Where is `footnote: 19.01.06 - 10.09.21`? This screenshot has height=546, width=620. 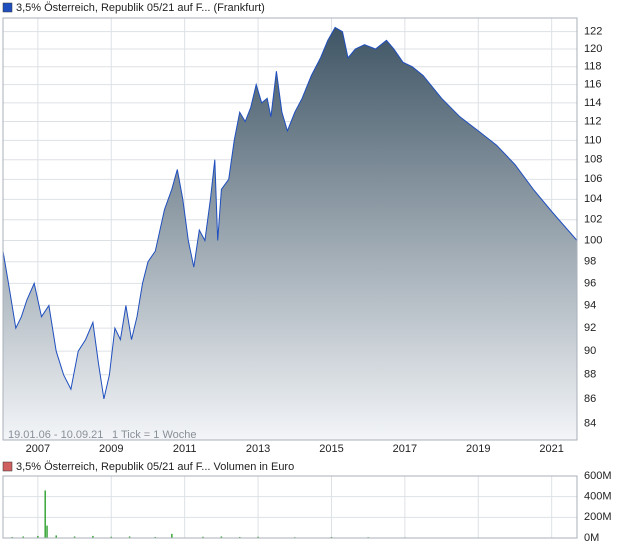 footnote: 19.01.06 - 10.09.21 is located at coordinates (55, 435).